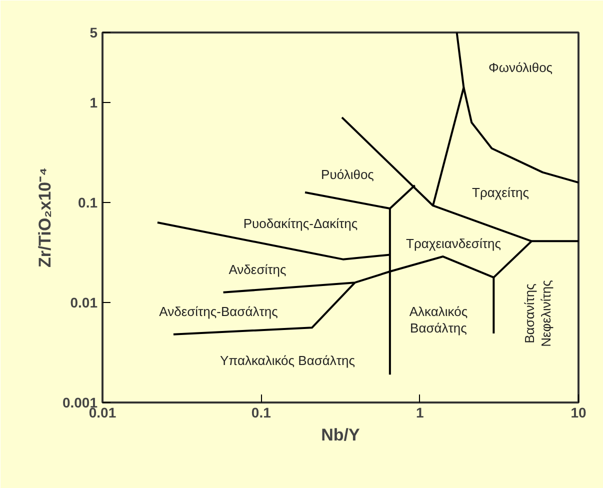  Describe the element at coordinates (341, 435) in the screenshot. I see `x-axis-title: Nb/Y` at that location.